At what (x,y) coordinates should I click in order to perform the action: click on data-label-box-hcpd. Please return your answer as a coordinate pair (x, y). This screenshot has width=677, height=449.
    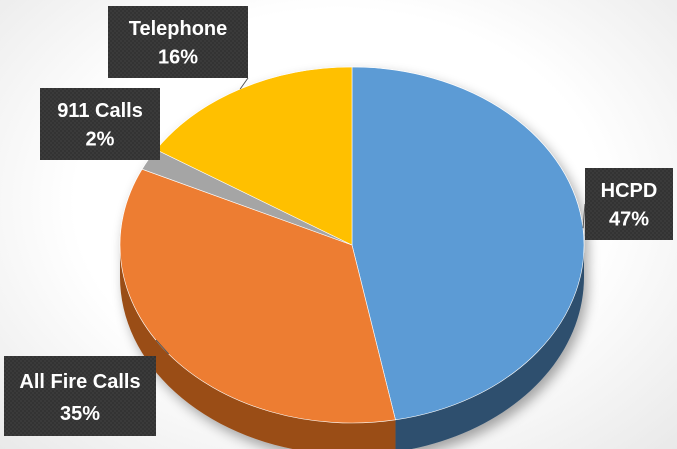
    Looking at the image, I should click on (629, 204).